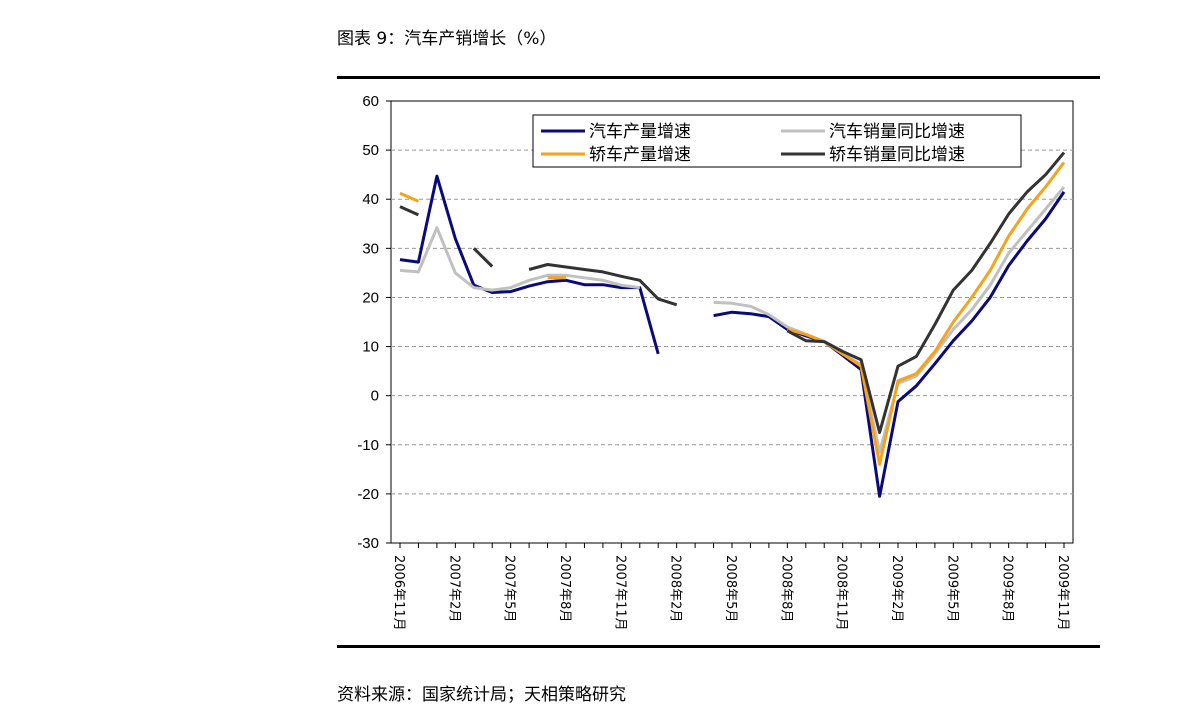  I want to click on legend-label-4: 轿车销量同比增速, so click(897, 155).